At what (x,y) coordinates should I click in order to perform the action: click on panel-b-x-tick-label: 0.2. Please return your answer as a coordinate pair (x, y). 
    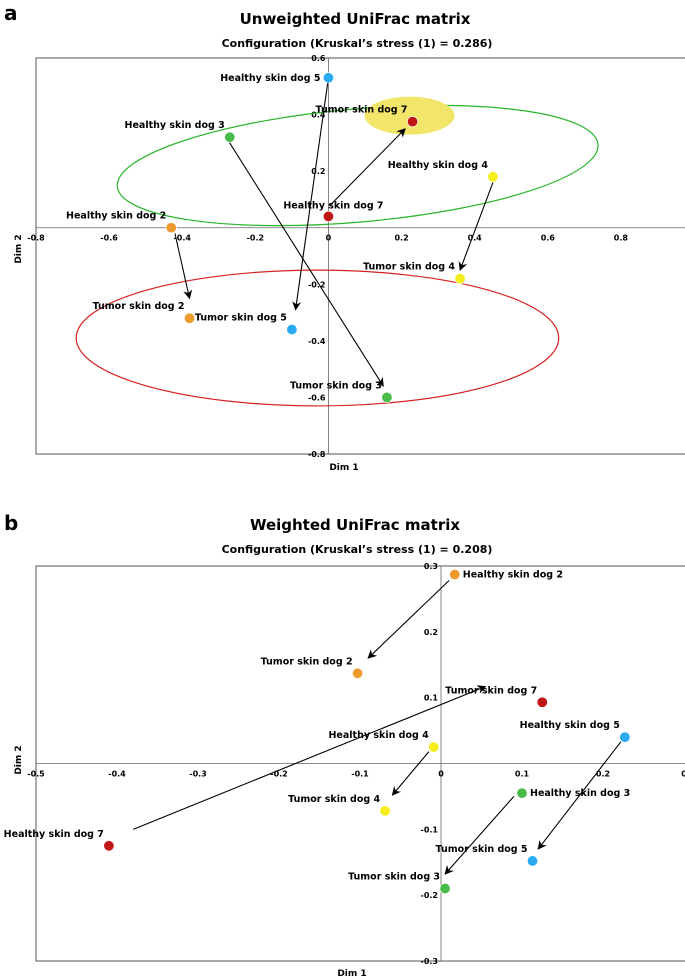
    Looking at the image, I should click on (603, 774).